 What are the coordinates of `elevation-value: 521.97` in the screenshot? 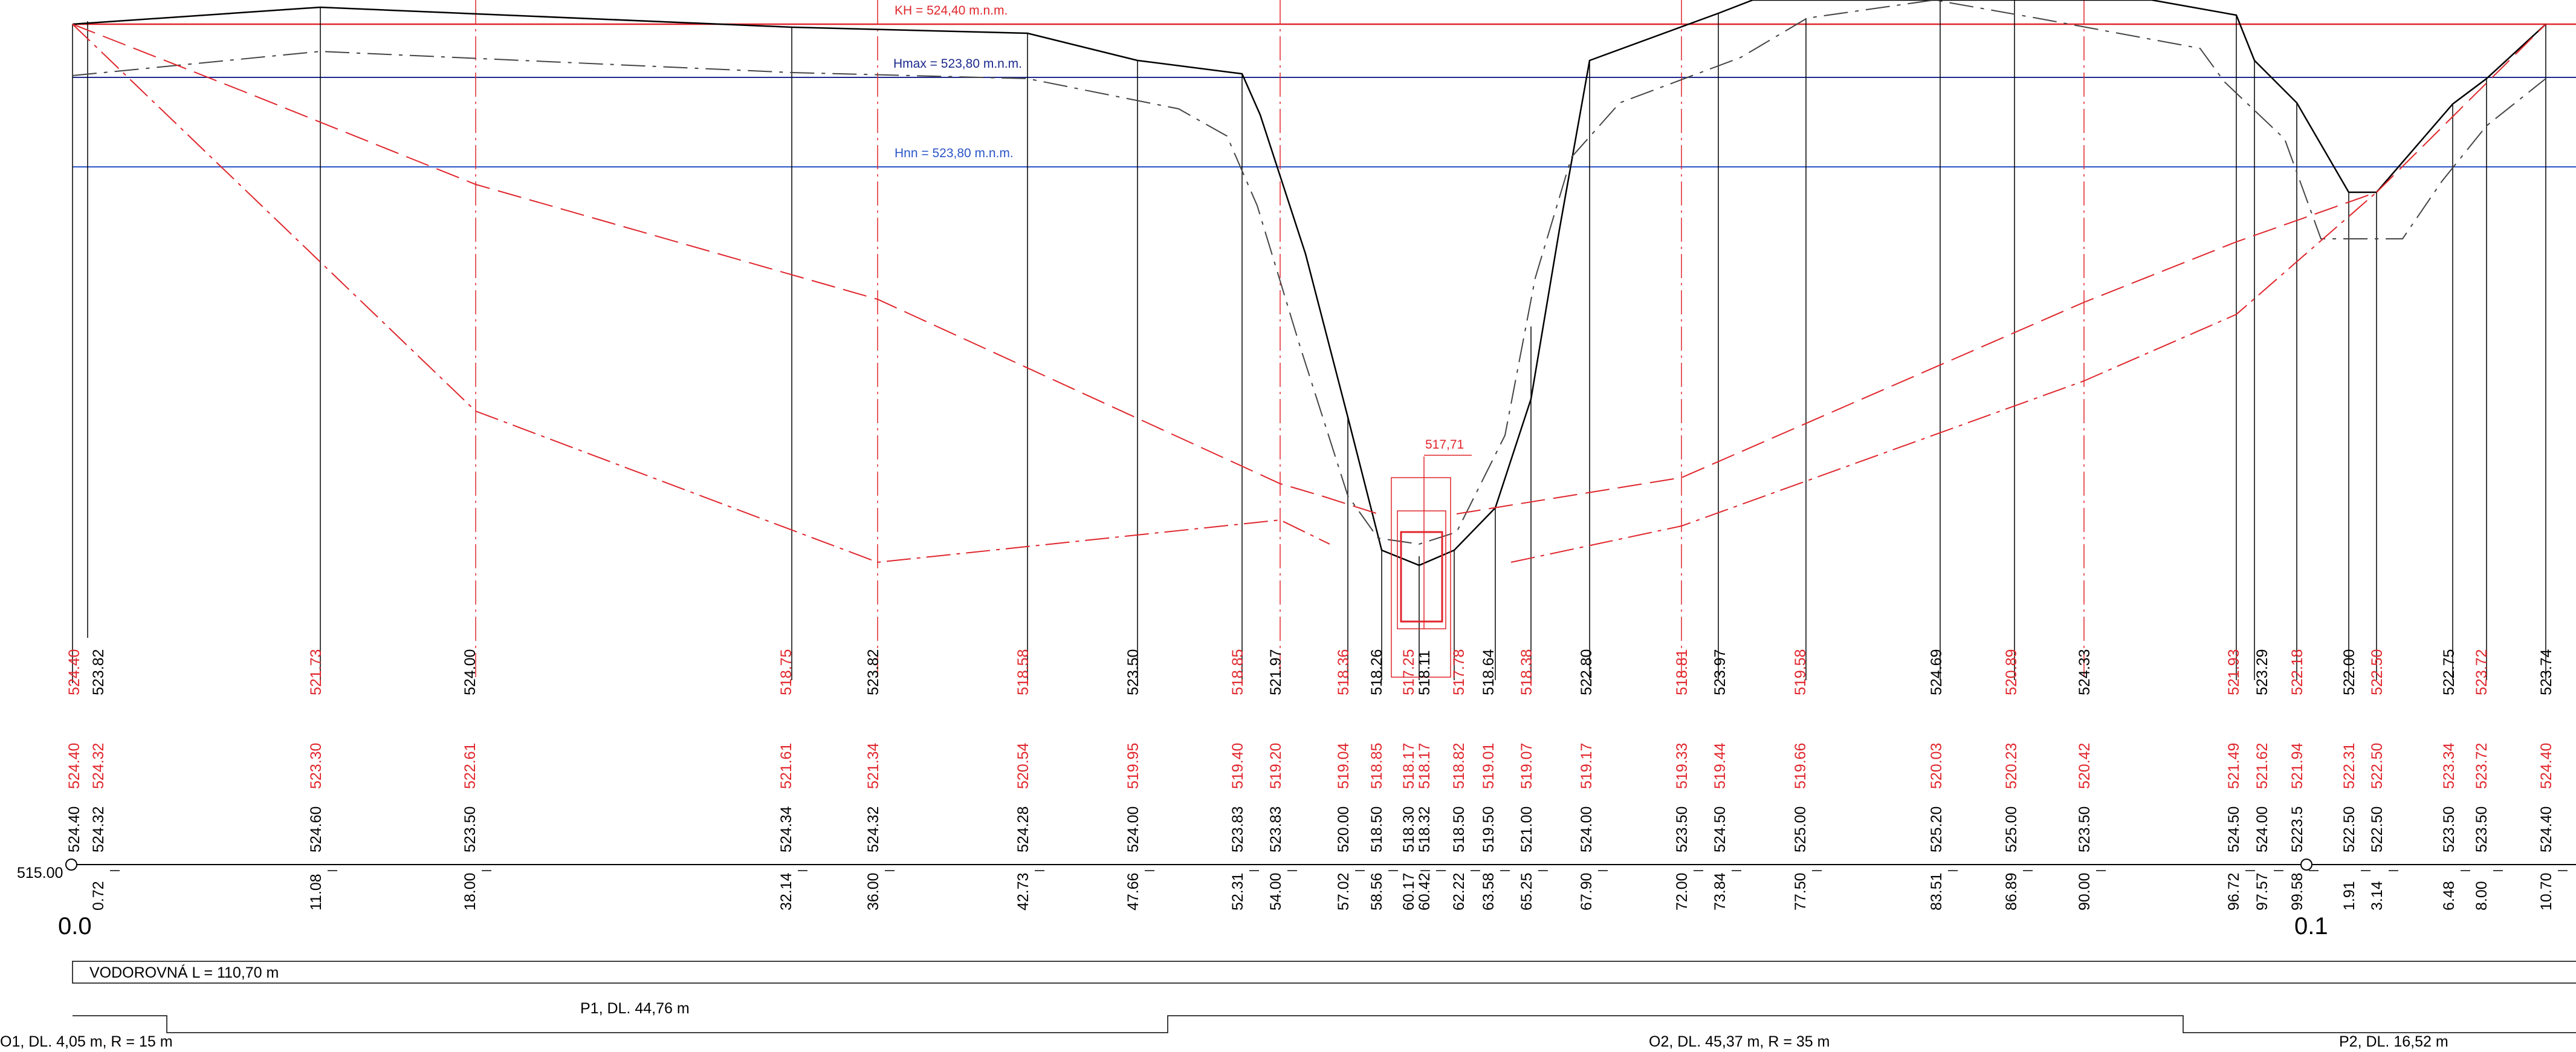 It's located at (1275, 672).